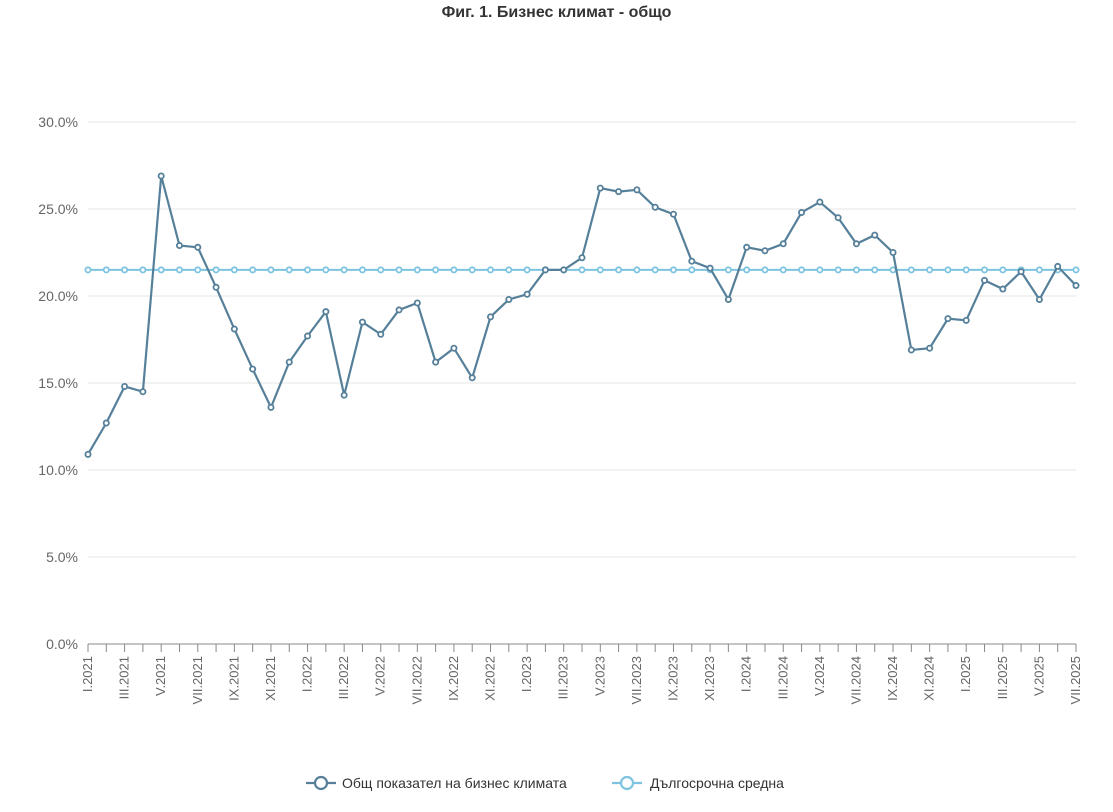 The width and height of the screenshot is (1113, 812). What do you see at coordinates (1038, 676) in the screenshot?
I see `x-tick-label: V.2025` at bounding box center [1038, 676].